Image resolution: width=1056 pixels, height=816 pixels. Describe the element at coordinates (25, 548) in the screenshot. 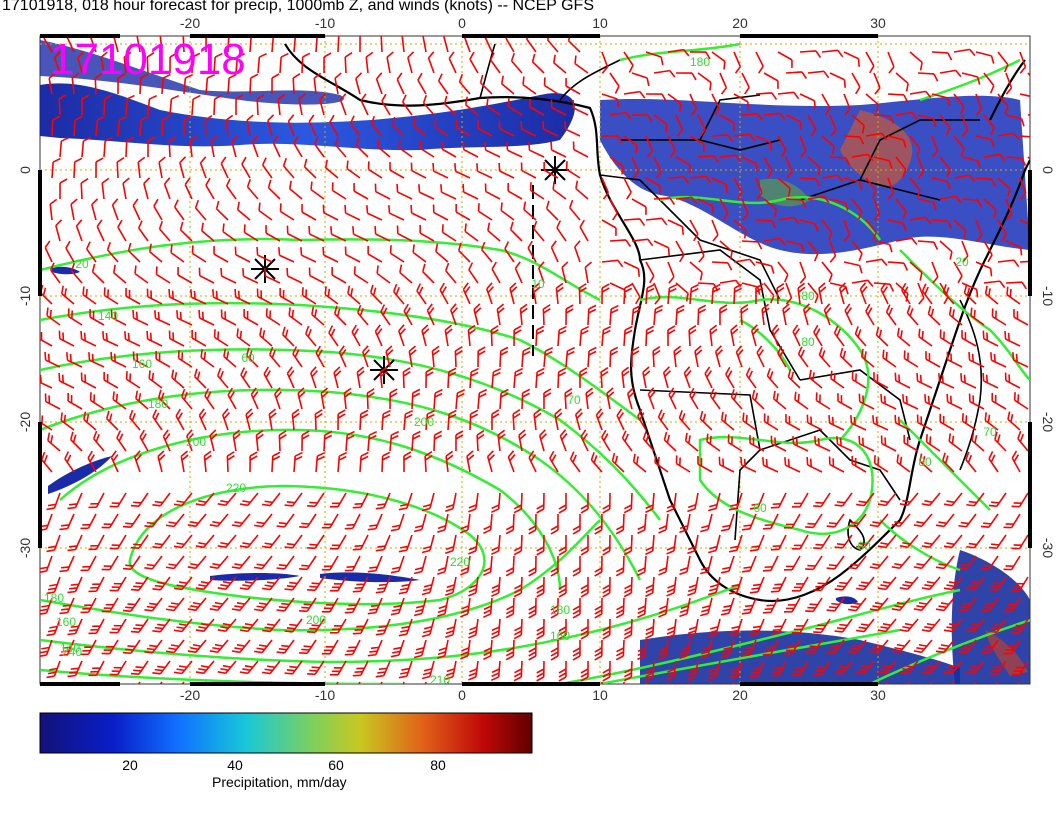

I see `lat-label-left: -30` at that location.